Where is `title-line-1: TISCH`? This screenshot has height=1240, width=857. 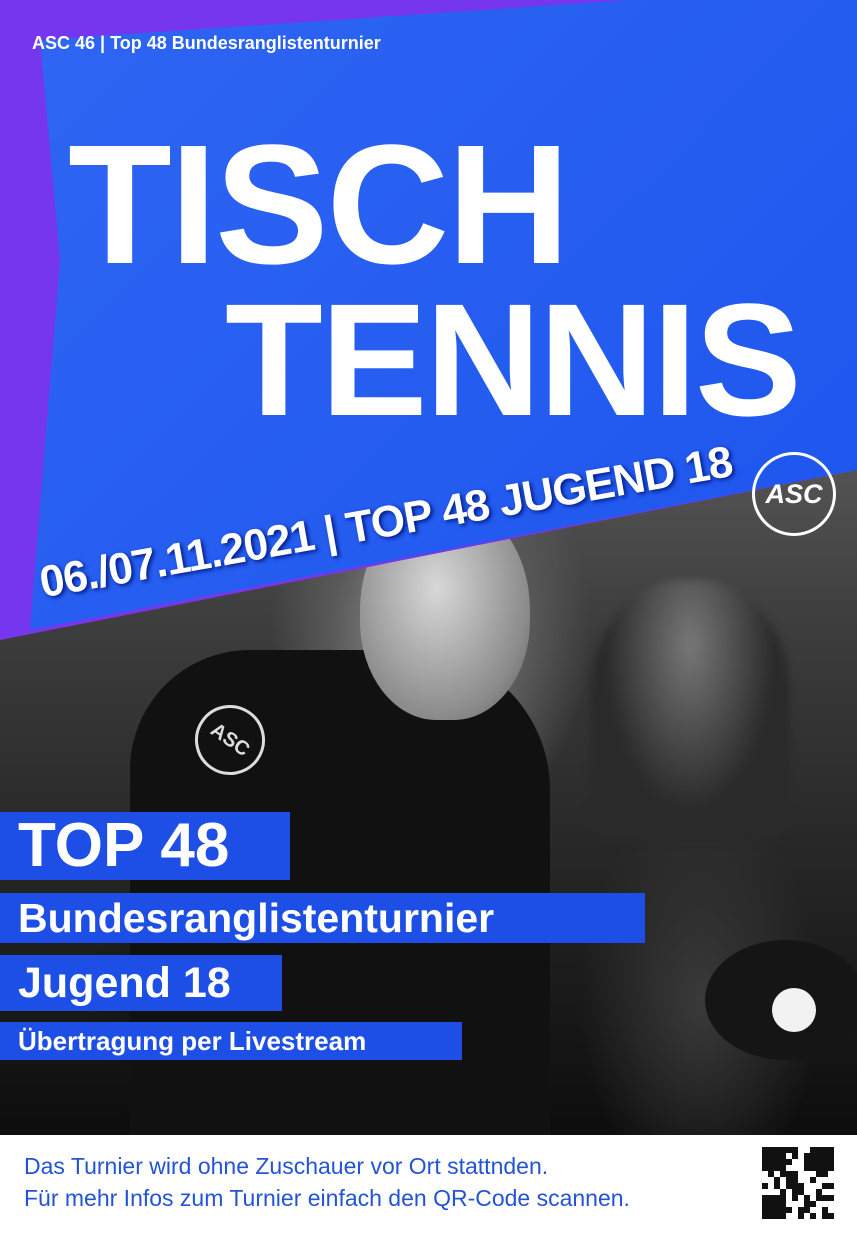
title-line-1: TISCH is located at coordinates (319, 205).